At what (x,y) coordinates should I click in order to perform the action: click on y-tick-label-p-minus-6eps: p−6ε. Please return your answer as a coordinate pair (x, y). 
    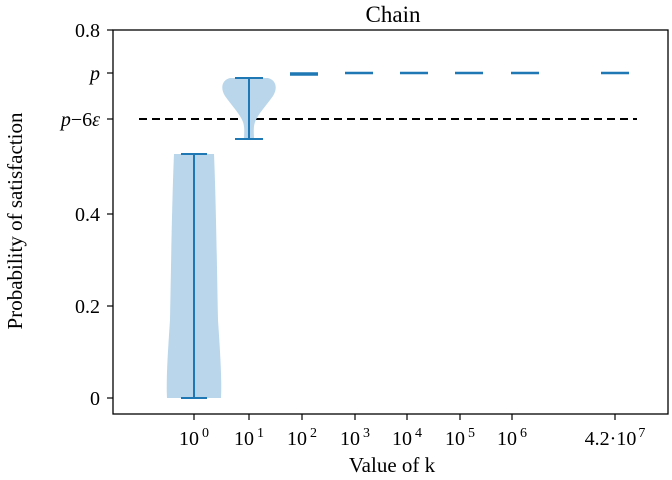
    Looking at the image, I should click on (79, 120).